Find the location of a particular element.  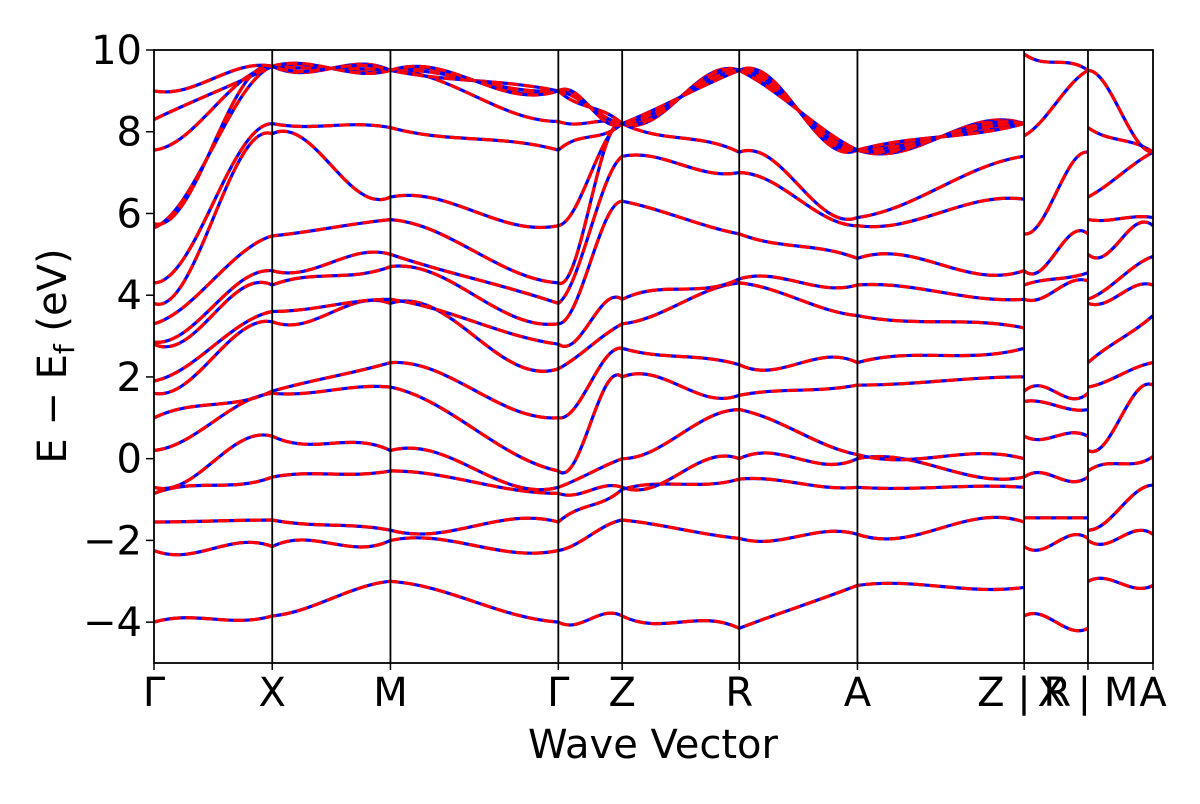

y-axis-ticks: −4 −2 0 2 4 6 8 10 is located at coordinates (118, 337).